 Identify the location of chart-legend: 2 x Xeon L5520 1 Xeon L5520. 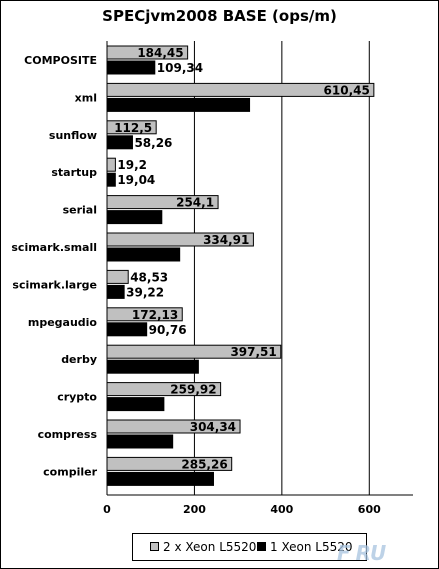
(249, 547).